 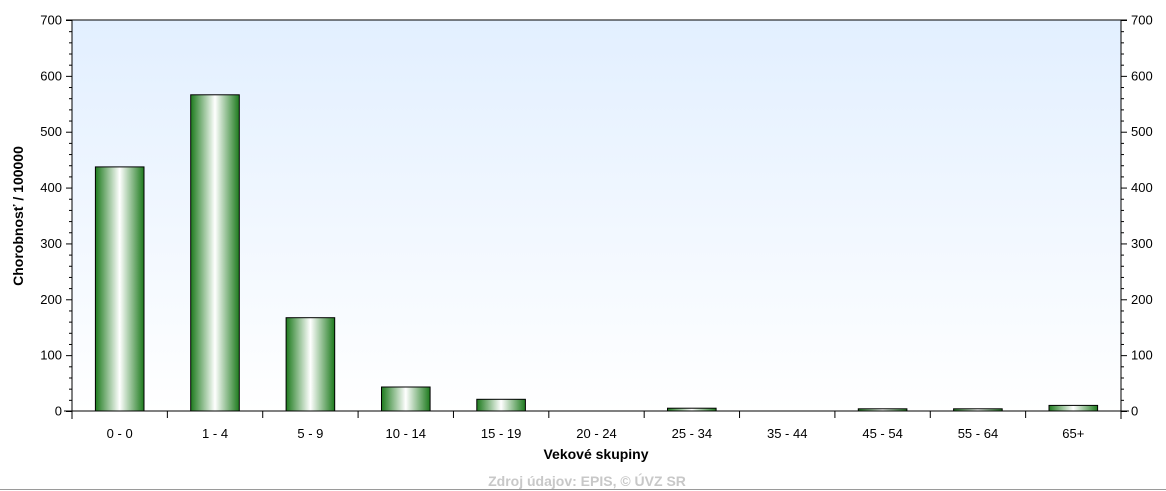 What do you see at coordinates (1142, 20) in the screenshot?
I see `y-tick-label-right: 700` at bounding box center [1142, 20].